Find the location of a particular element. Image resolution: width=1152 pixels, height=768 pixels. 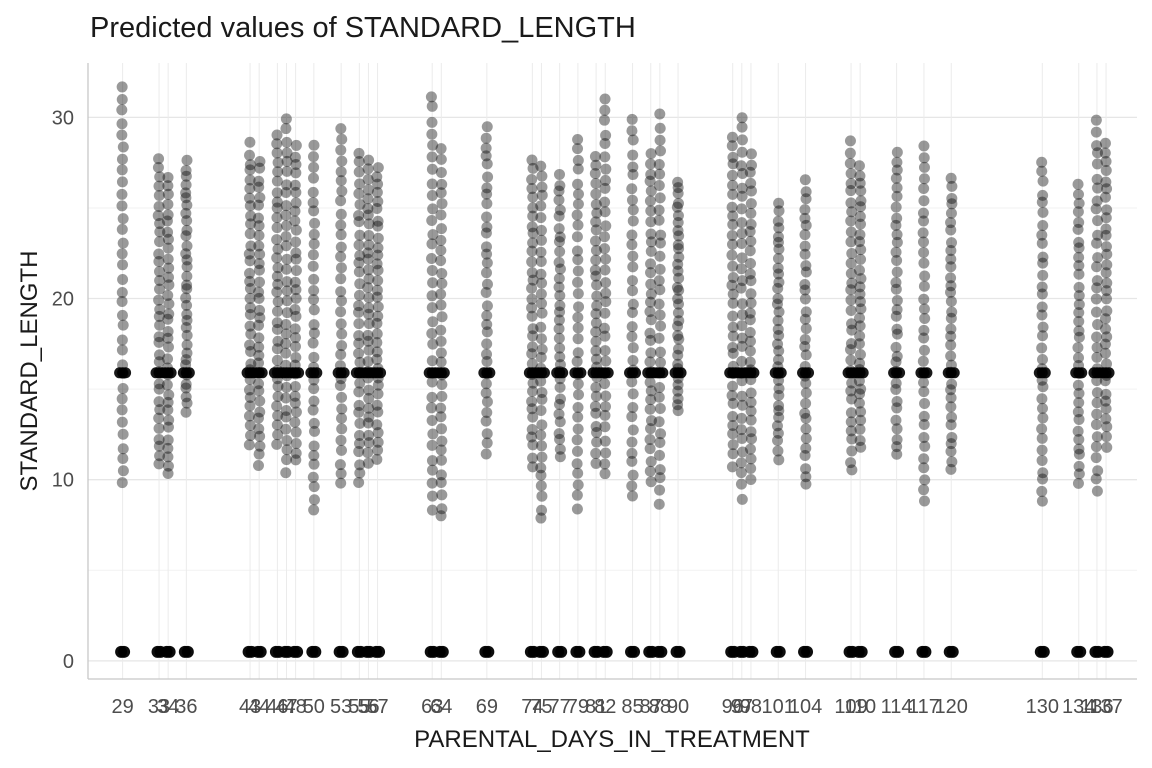

chart-title: Predicted values of STANDARD_LENGTH is located at coordinates (363, 28).